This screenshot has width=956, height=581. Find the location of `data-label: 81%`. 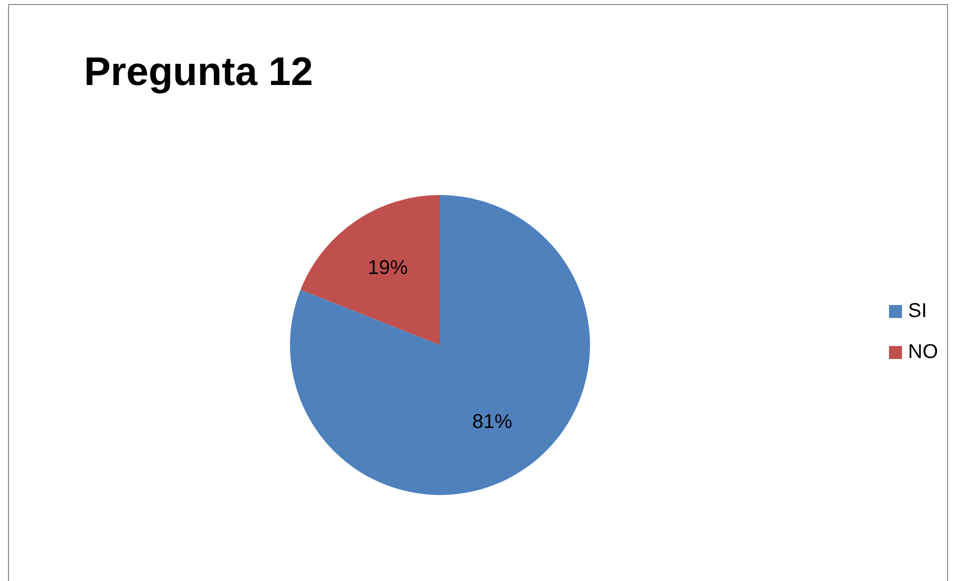

data-label: 81% is located at coordinates (492, 421).